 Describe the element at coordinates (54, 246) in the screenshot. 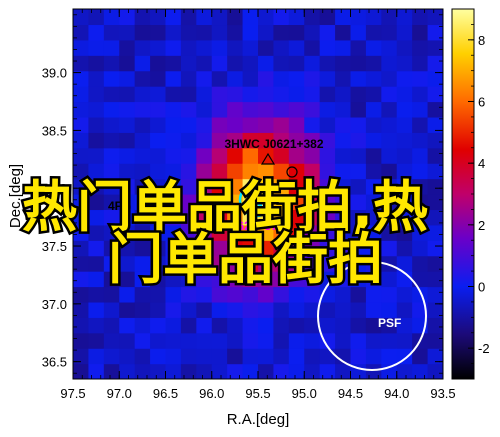

I see `y-tick-label: 37.5` at that location.